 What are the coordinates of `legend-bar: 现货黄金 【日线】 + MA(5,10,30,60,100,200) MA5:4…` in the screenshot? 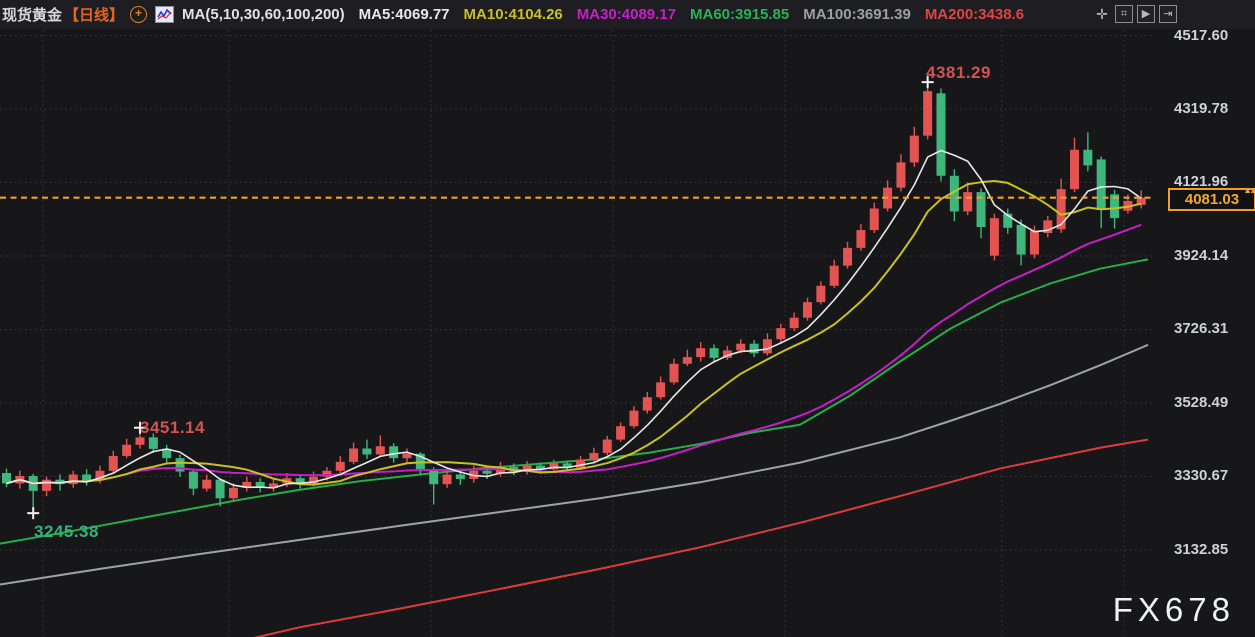 It's located at (627, 14).